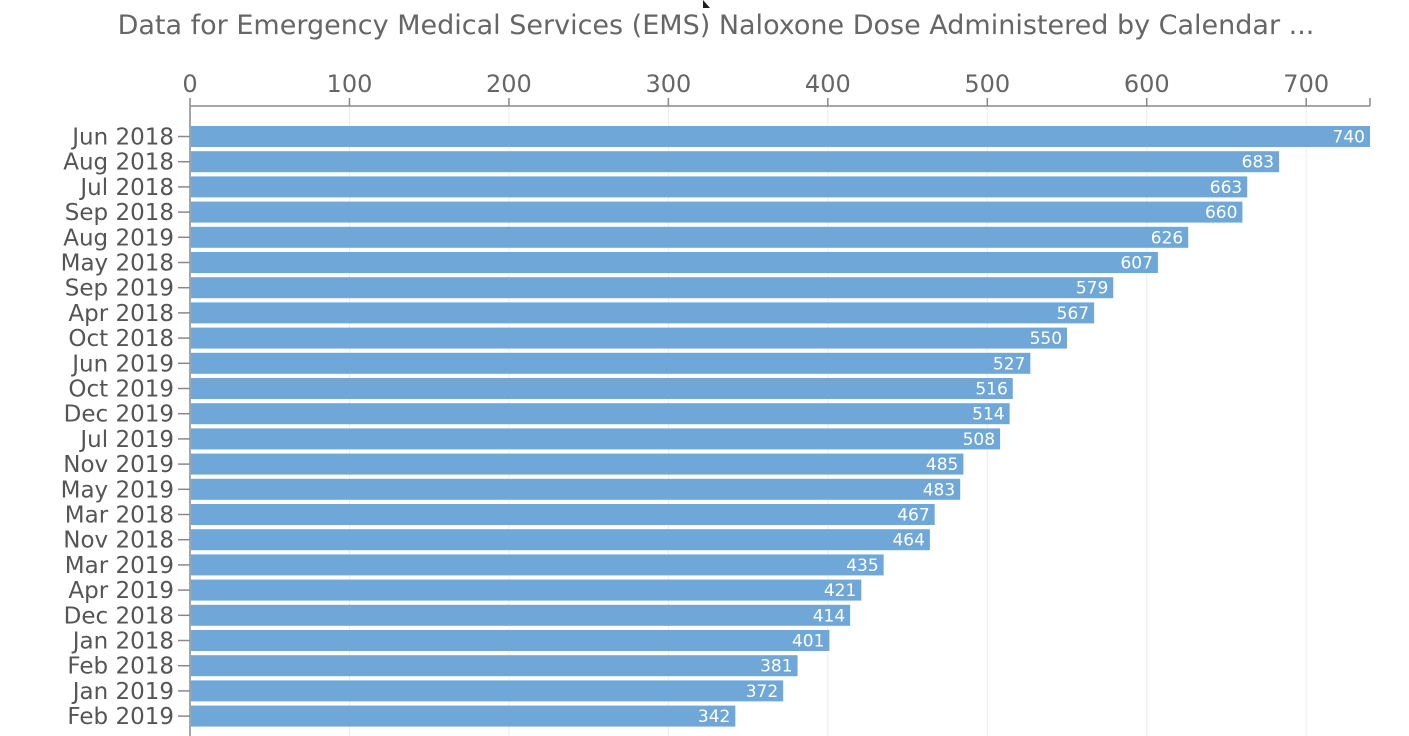 The height and width of the screenshot is (736, 1409). What do you see at coordinates (808, 642) in the screenshot?
I see `bar-value-label: 401` at bounding box center [808, 642].